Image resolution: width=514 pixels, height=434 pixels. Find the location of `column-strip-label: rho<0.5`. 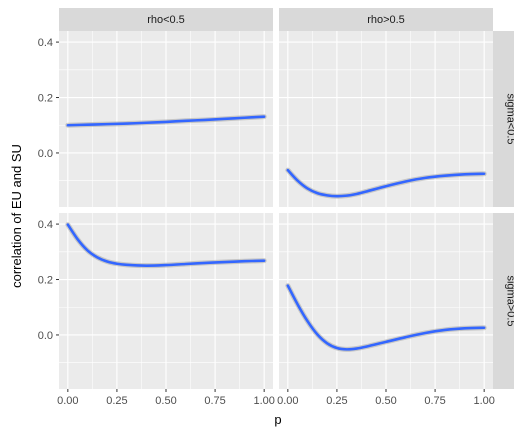

column-strip-label: rho<0.5 is located at coordinates (166, 20).